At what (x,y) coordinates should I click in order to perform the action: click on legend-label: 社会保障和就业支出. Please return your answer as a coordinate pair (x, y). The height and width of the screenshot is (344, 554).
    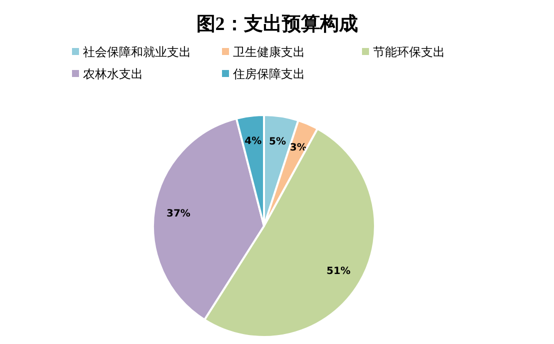
    Looking at the image, I should click on (137, 52).